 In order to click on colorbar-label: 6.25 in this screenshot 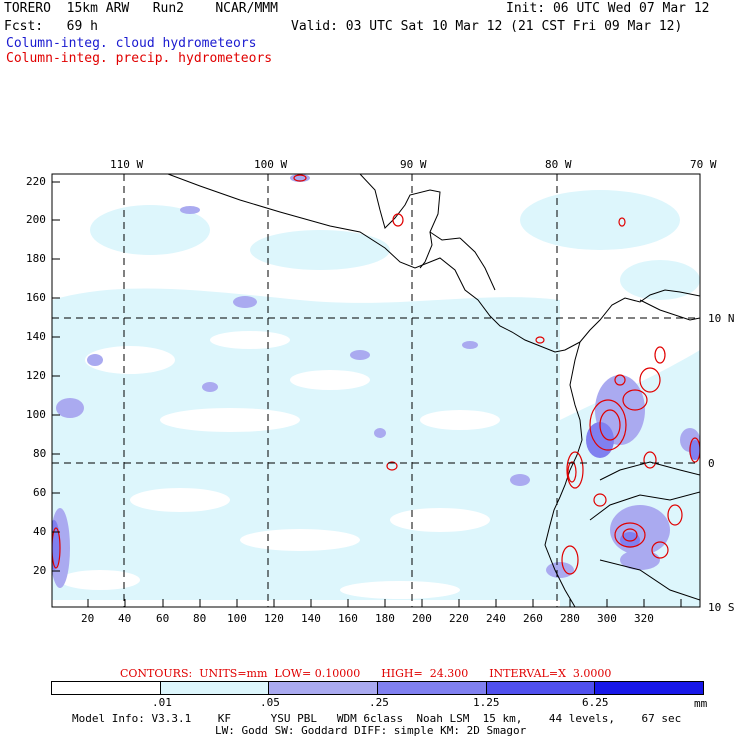, I will do `click(595, 702)`.